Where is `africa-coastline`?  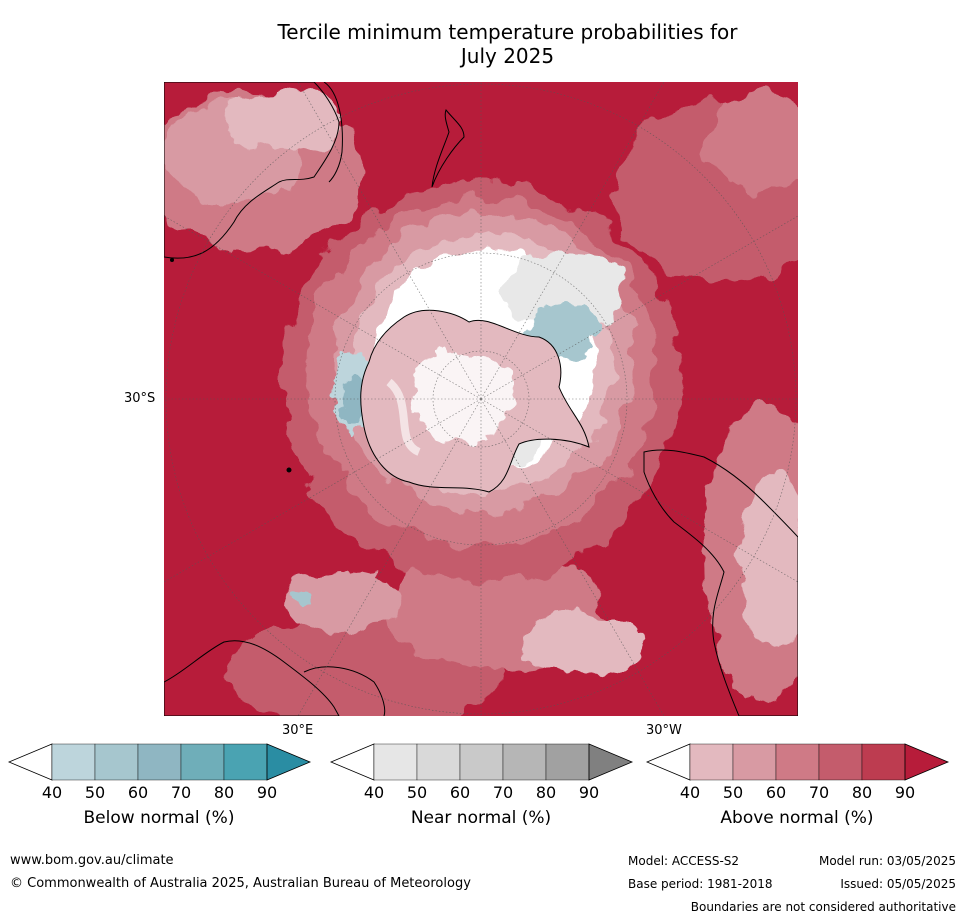 africa-coastline is located at coordinates (252, 678).